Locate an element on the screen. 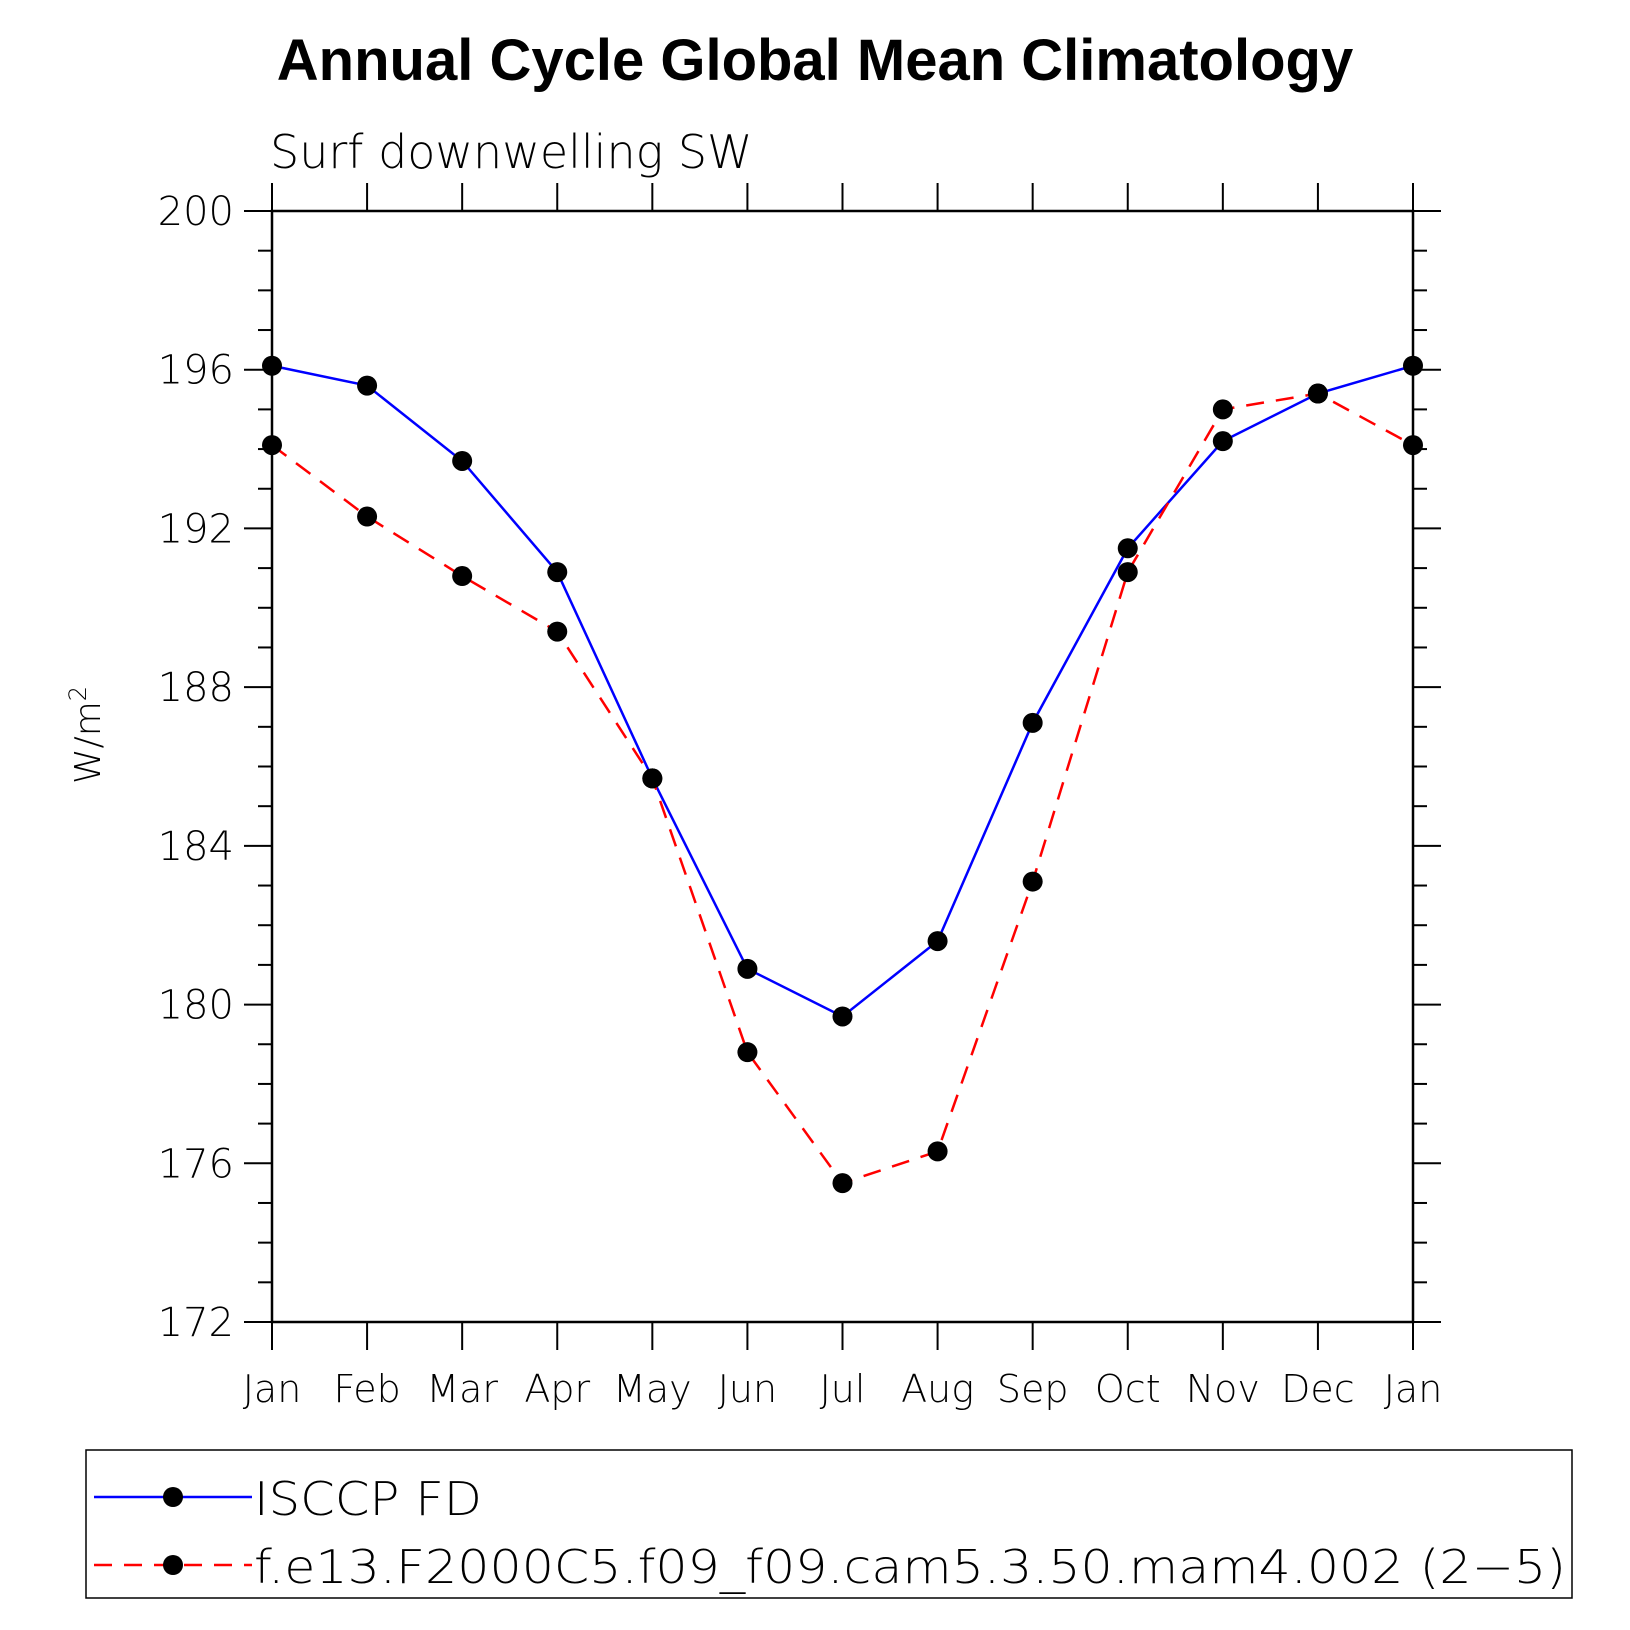 The image size is (1630, 1630). chart-title: Annual Cycle Global Mean Climatology is located at coordinates (815, 60).